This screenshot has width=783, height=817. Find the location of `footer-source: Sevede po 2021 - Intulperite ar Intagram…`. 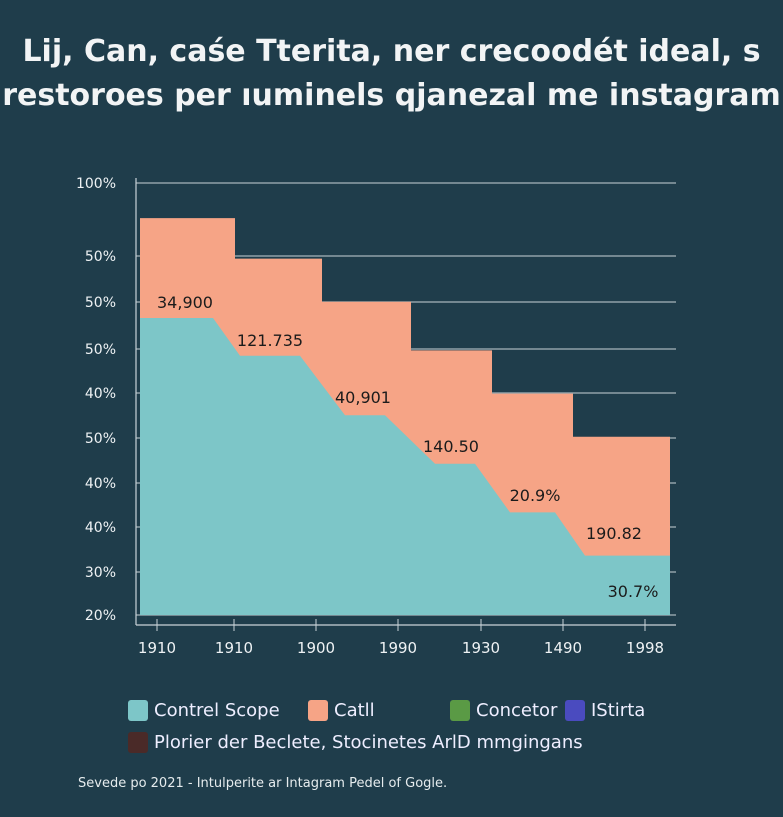

footer-source: Sevede po 2021 - Intulperite ar Intagram… is located at coordinates (263, 783).